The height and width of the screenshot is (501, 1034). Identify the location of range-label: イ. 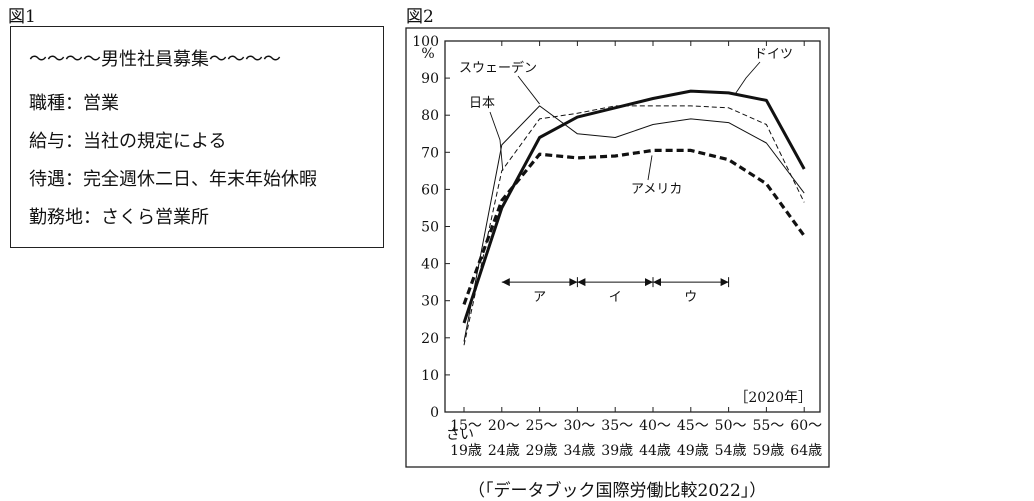
(615, 297).